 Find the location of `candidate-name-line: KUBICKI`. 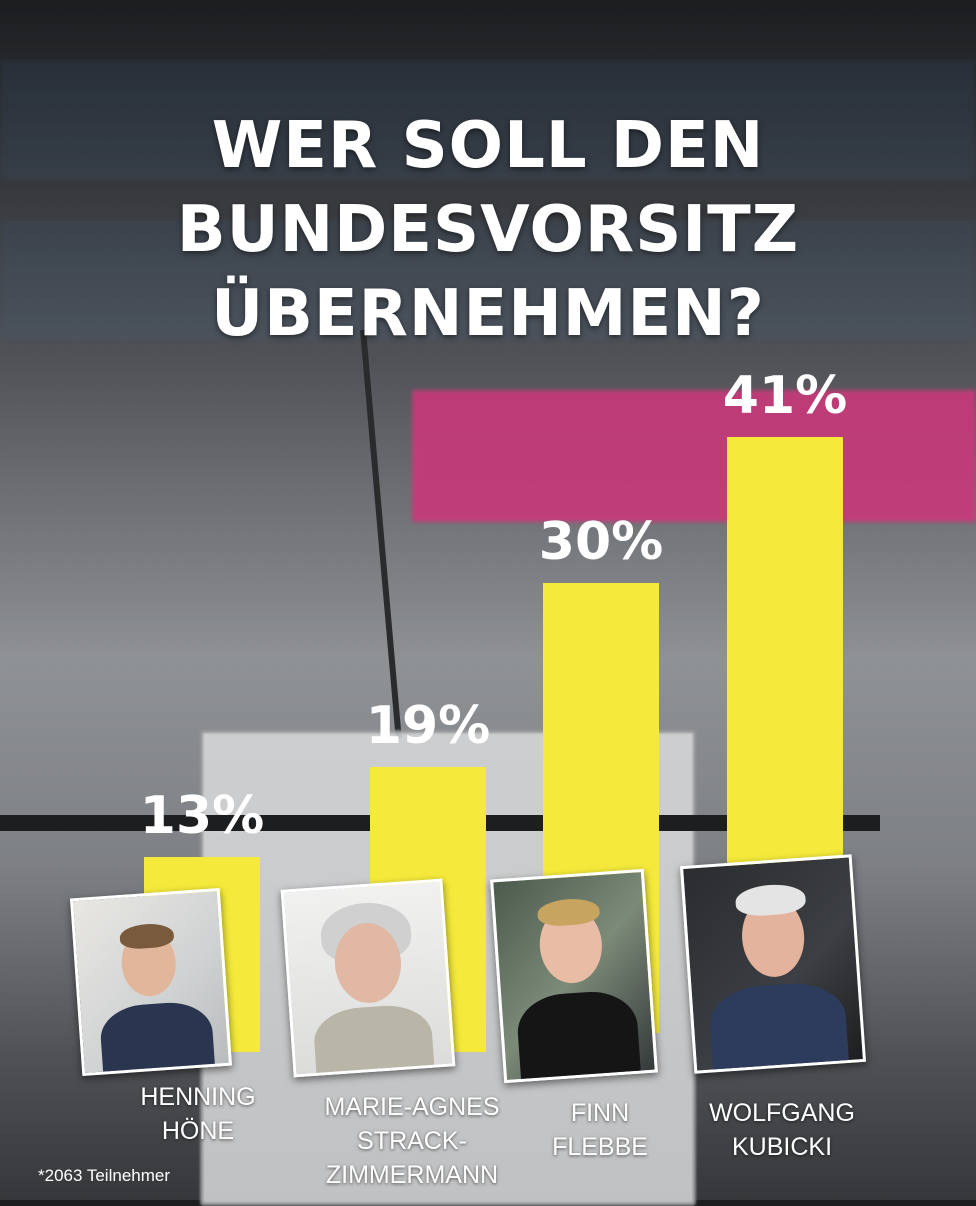

candidate-name-line: KUBICKI is located at coordinates (782, 1147).